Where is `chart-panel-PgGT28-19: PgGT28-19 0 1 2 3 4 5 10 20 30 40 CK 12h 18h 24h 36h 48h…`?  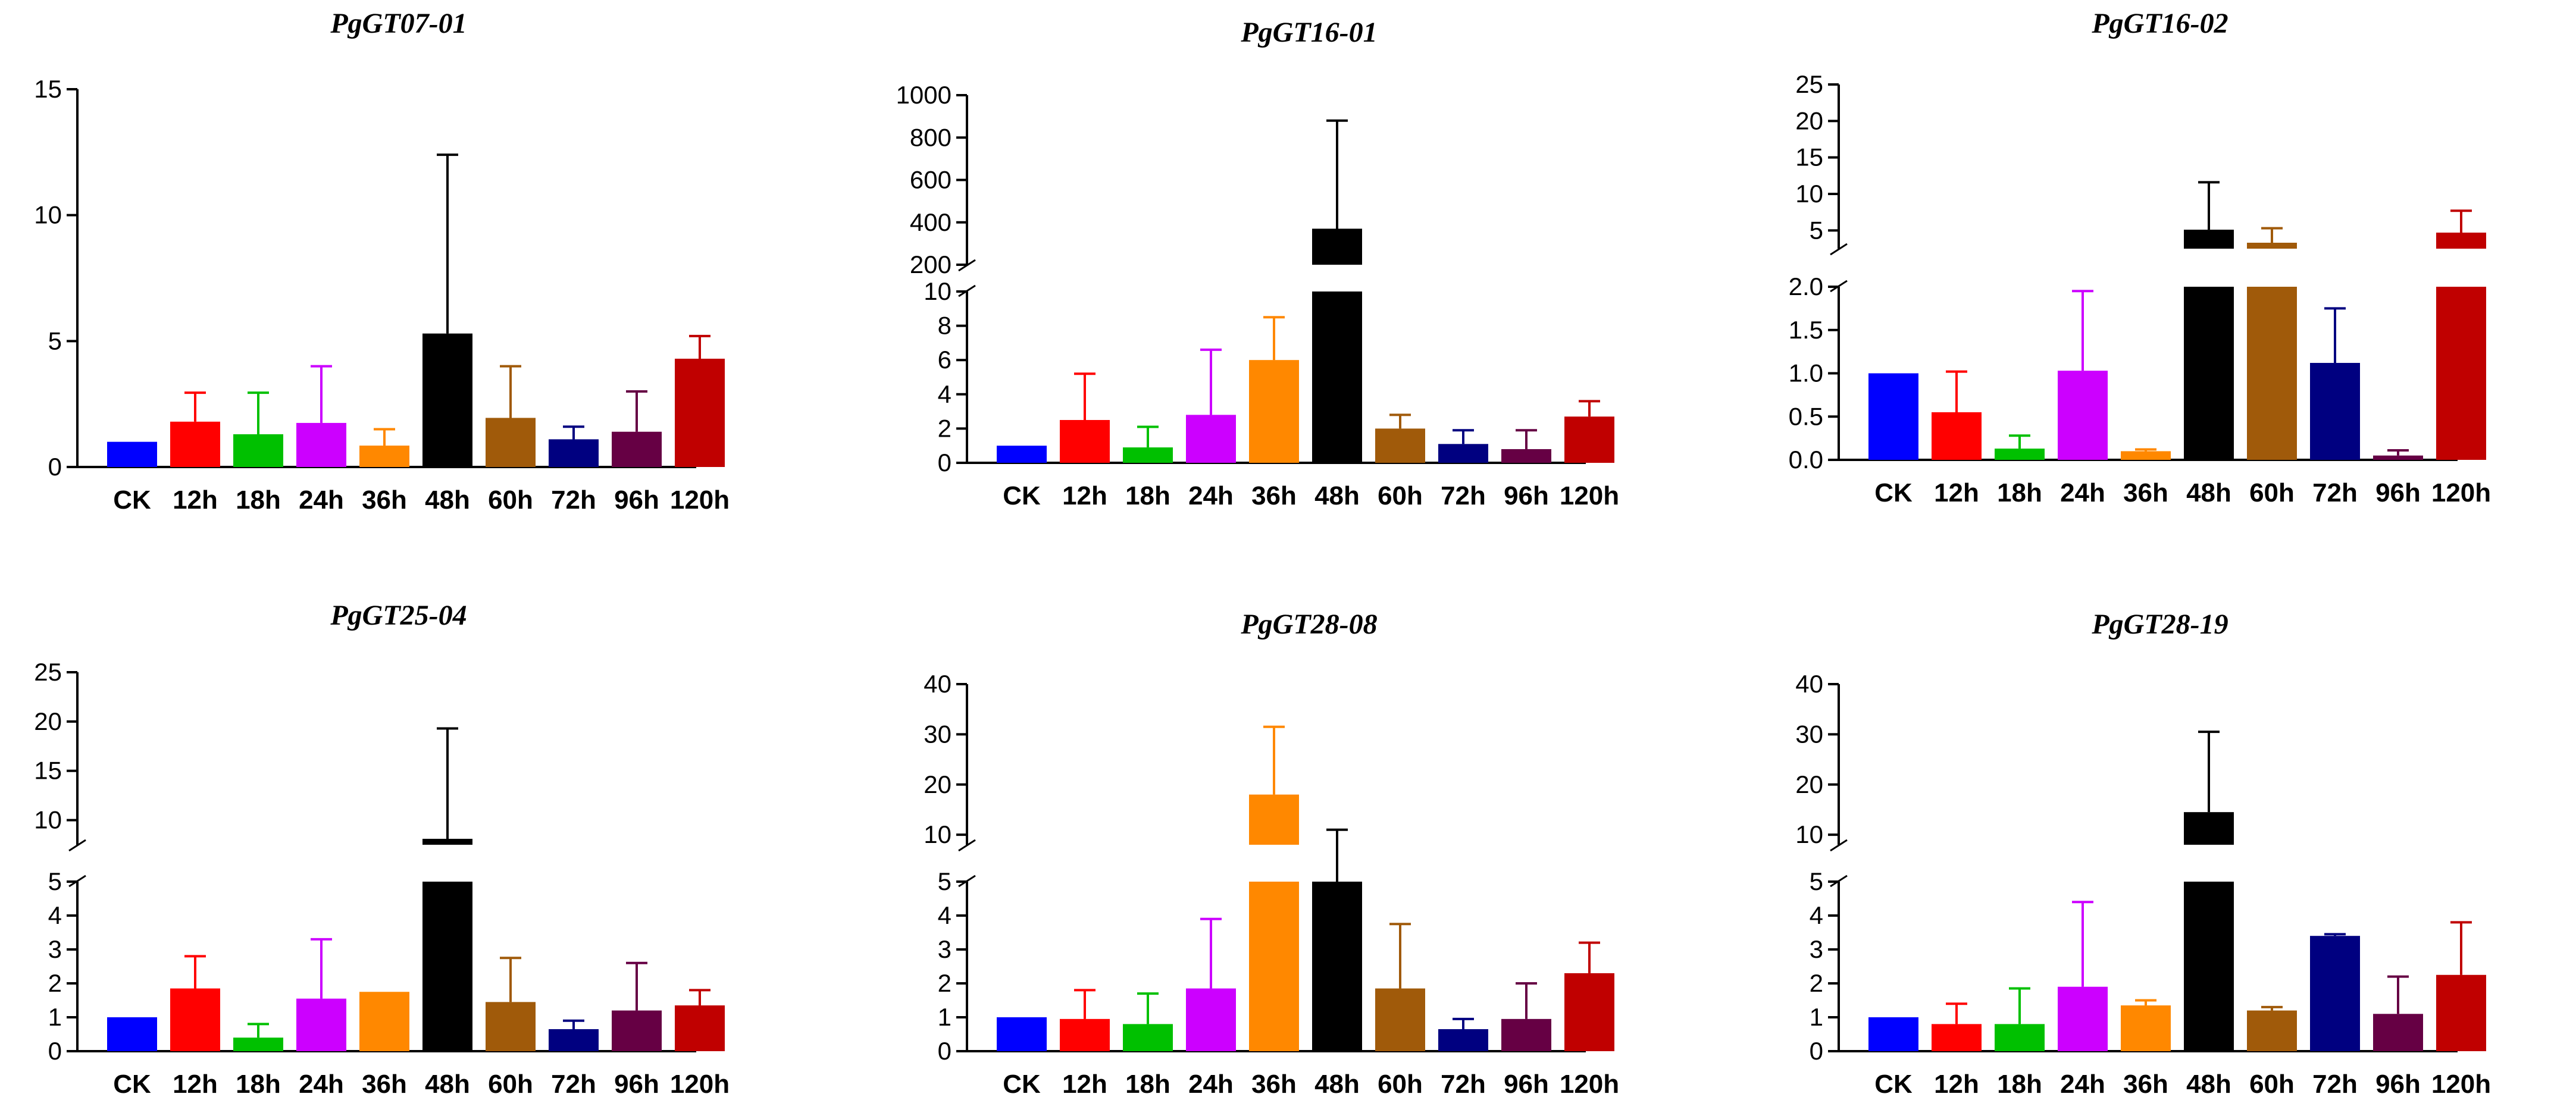
chart-panel-PgGT28-19: PgGT28-19 0 1 2 3 4 5 10 20 30 40 CK 12h 18h 24h 36h 48h… is located at coordinates (2143, 854).